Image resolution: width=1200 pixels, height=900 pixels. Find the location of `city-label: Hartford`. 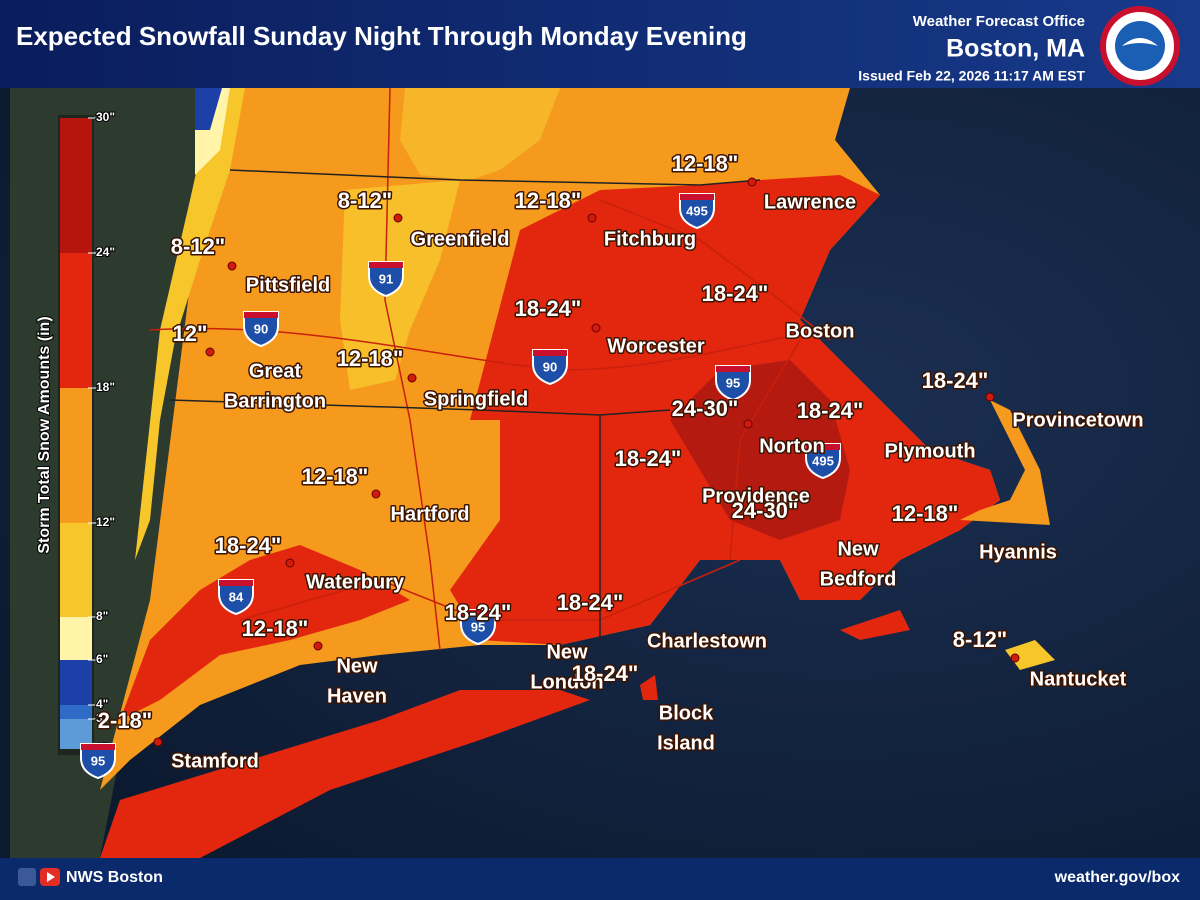

city-label: Hartford is located at coordinates (430, 514).